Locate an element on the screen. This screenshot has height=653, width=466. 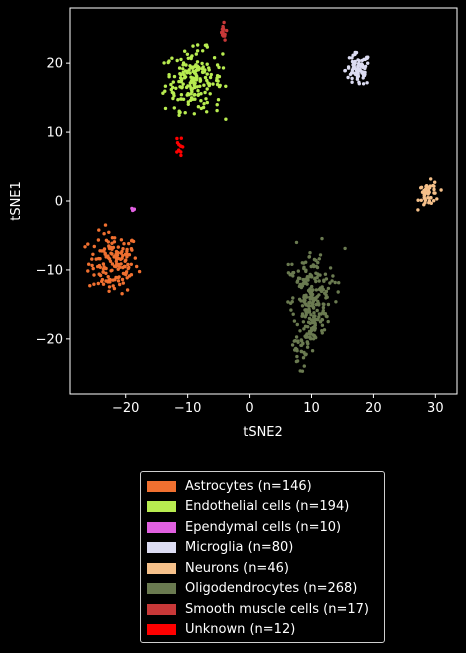
legend-item: Endothelial cells (n=194) is located at coordinates (265, 507).